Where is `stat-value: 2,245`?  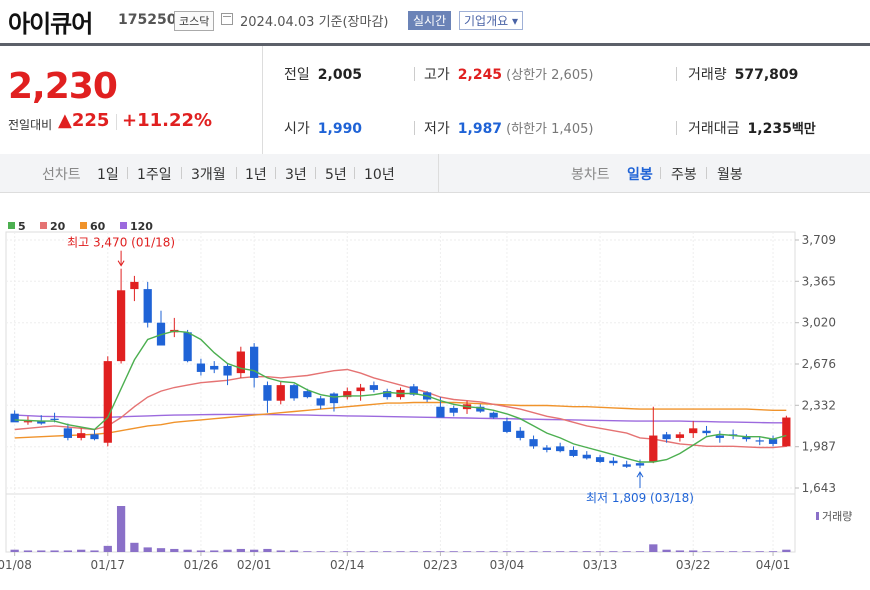 stat-value: 2,245 is located at coordinates (480, 75).